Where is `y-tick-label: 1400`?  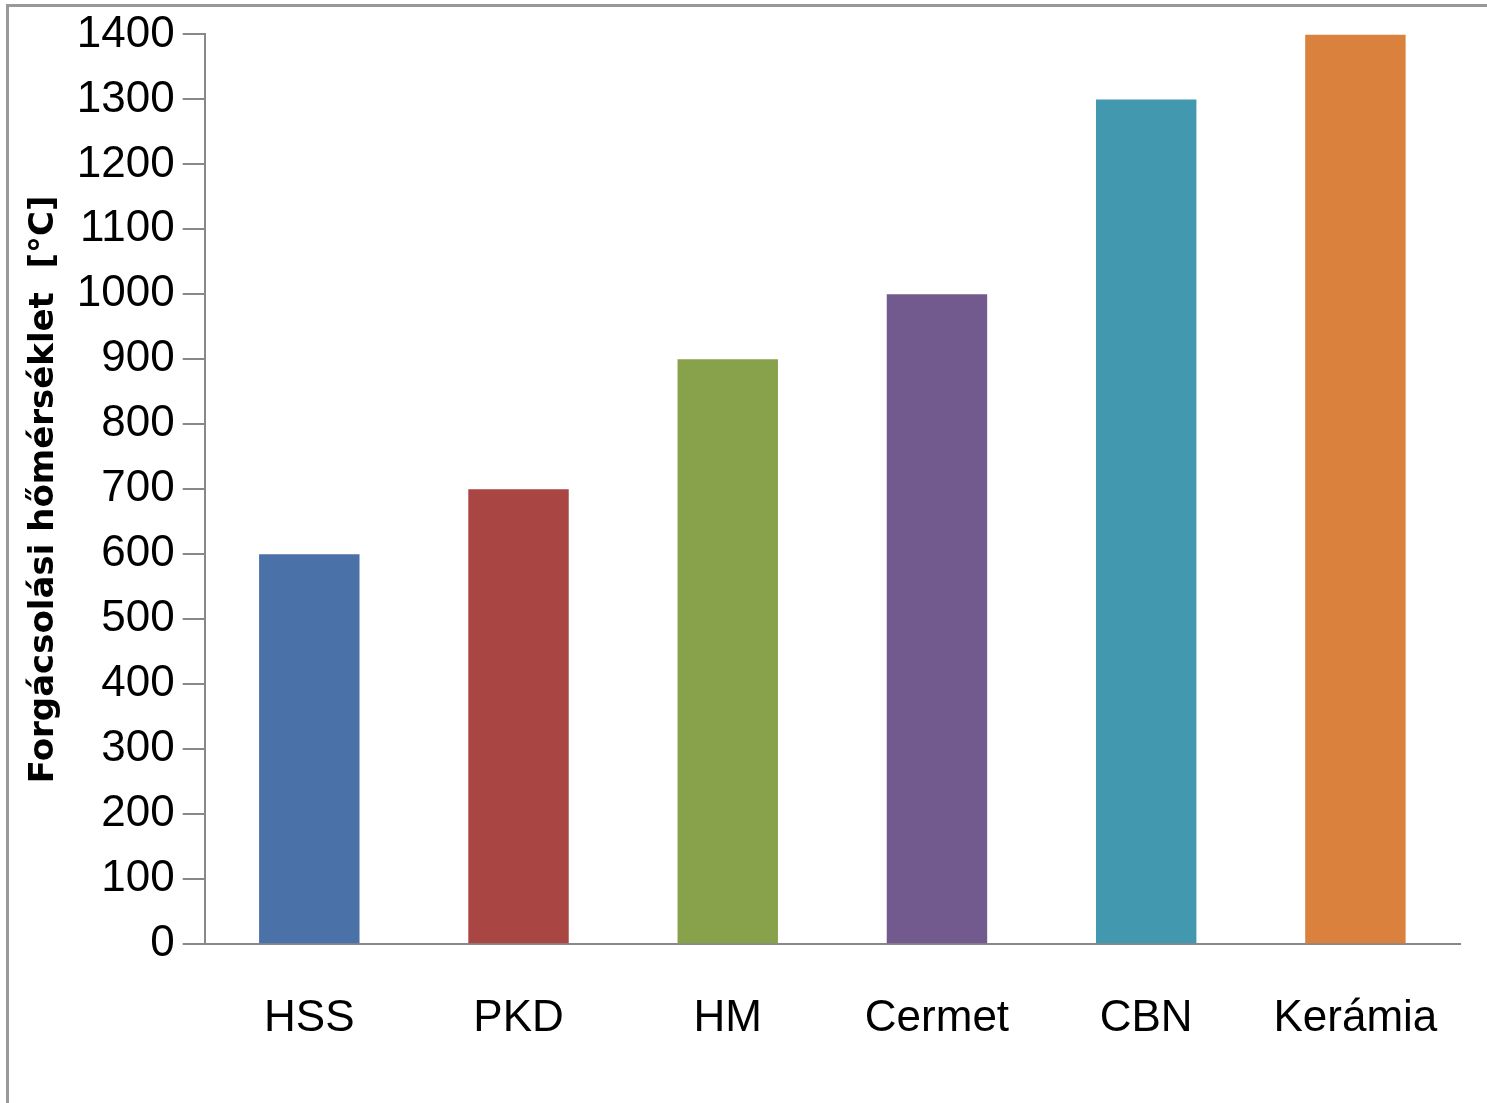
y-tick-label: 1400 is located at coordinates (125, 31).